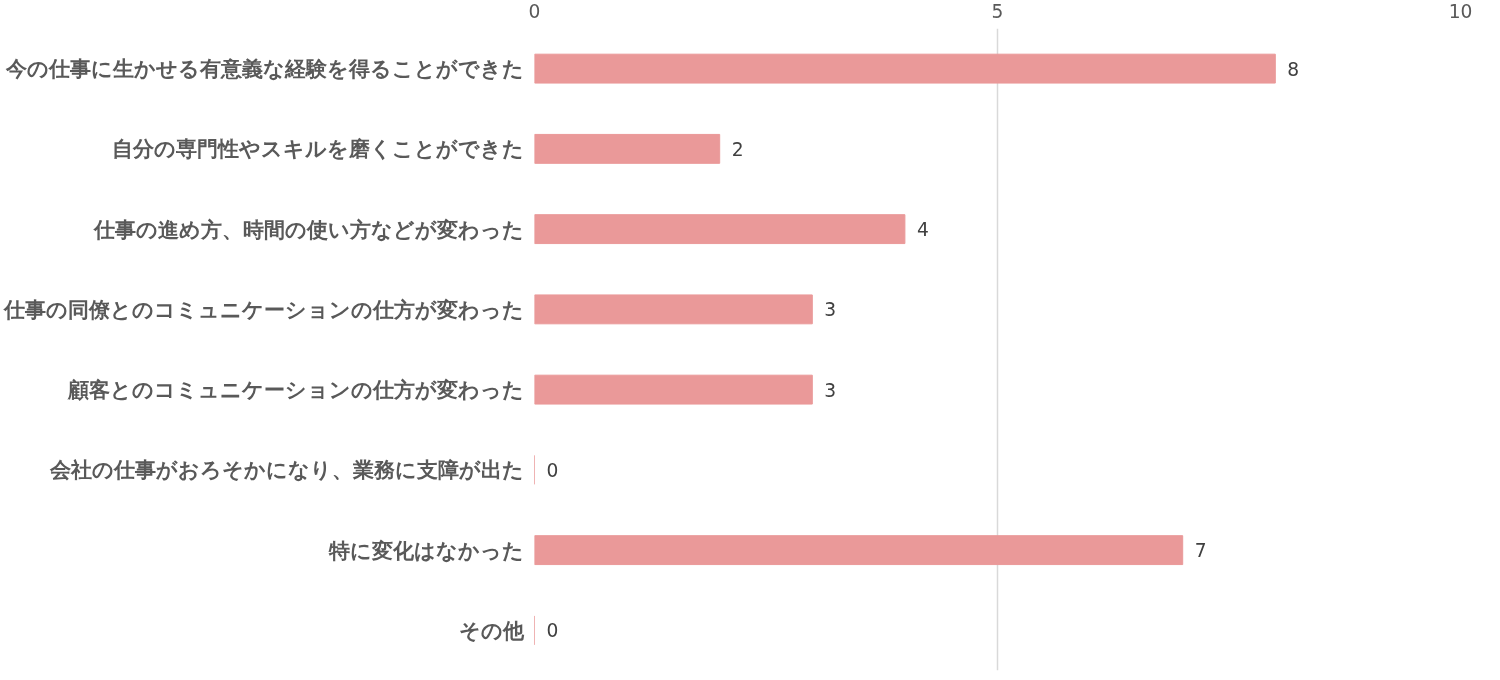  Describe the element at coordinates (295, 390) in the screenshot. I see `y-tick-label: 顧客とのコミュニケーションの仕方が変わった` at that location.